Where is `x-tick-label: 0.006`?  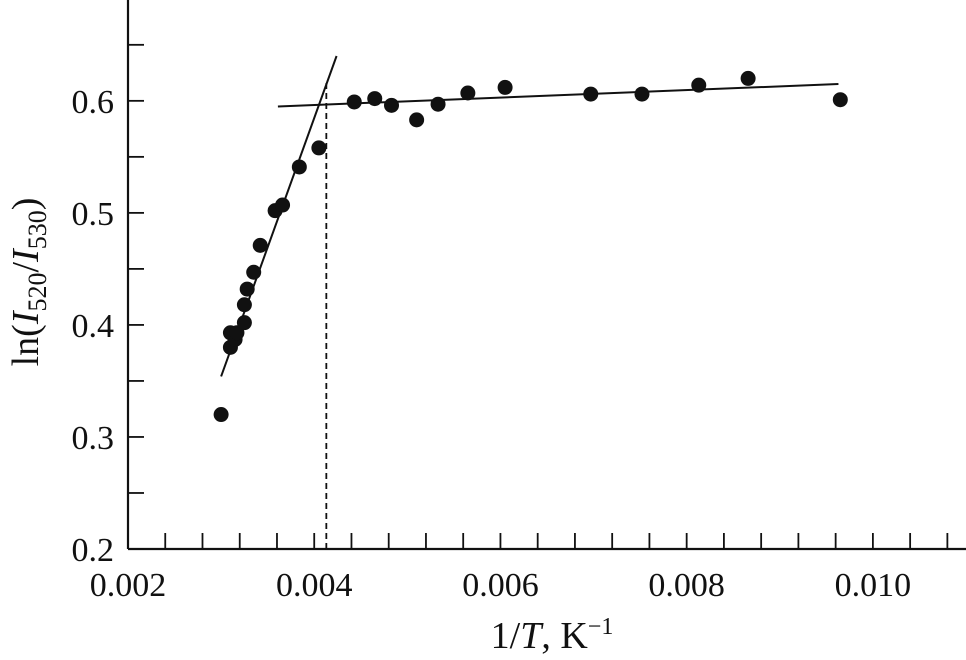 x-tick-label: 0.006 is located at coordinates (500, 585).